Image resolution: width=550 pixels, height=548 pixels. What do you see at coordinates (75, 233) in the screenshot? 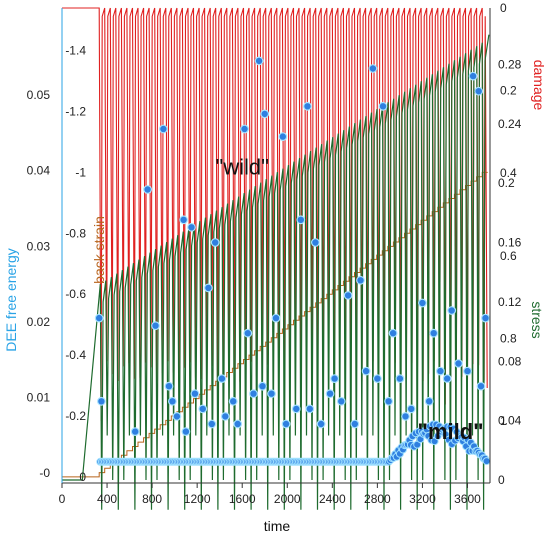
I see `back-strain-tick-label: -0.8` at bounding box center [75, 233].